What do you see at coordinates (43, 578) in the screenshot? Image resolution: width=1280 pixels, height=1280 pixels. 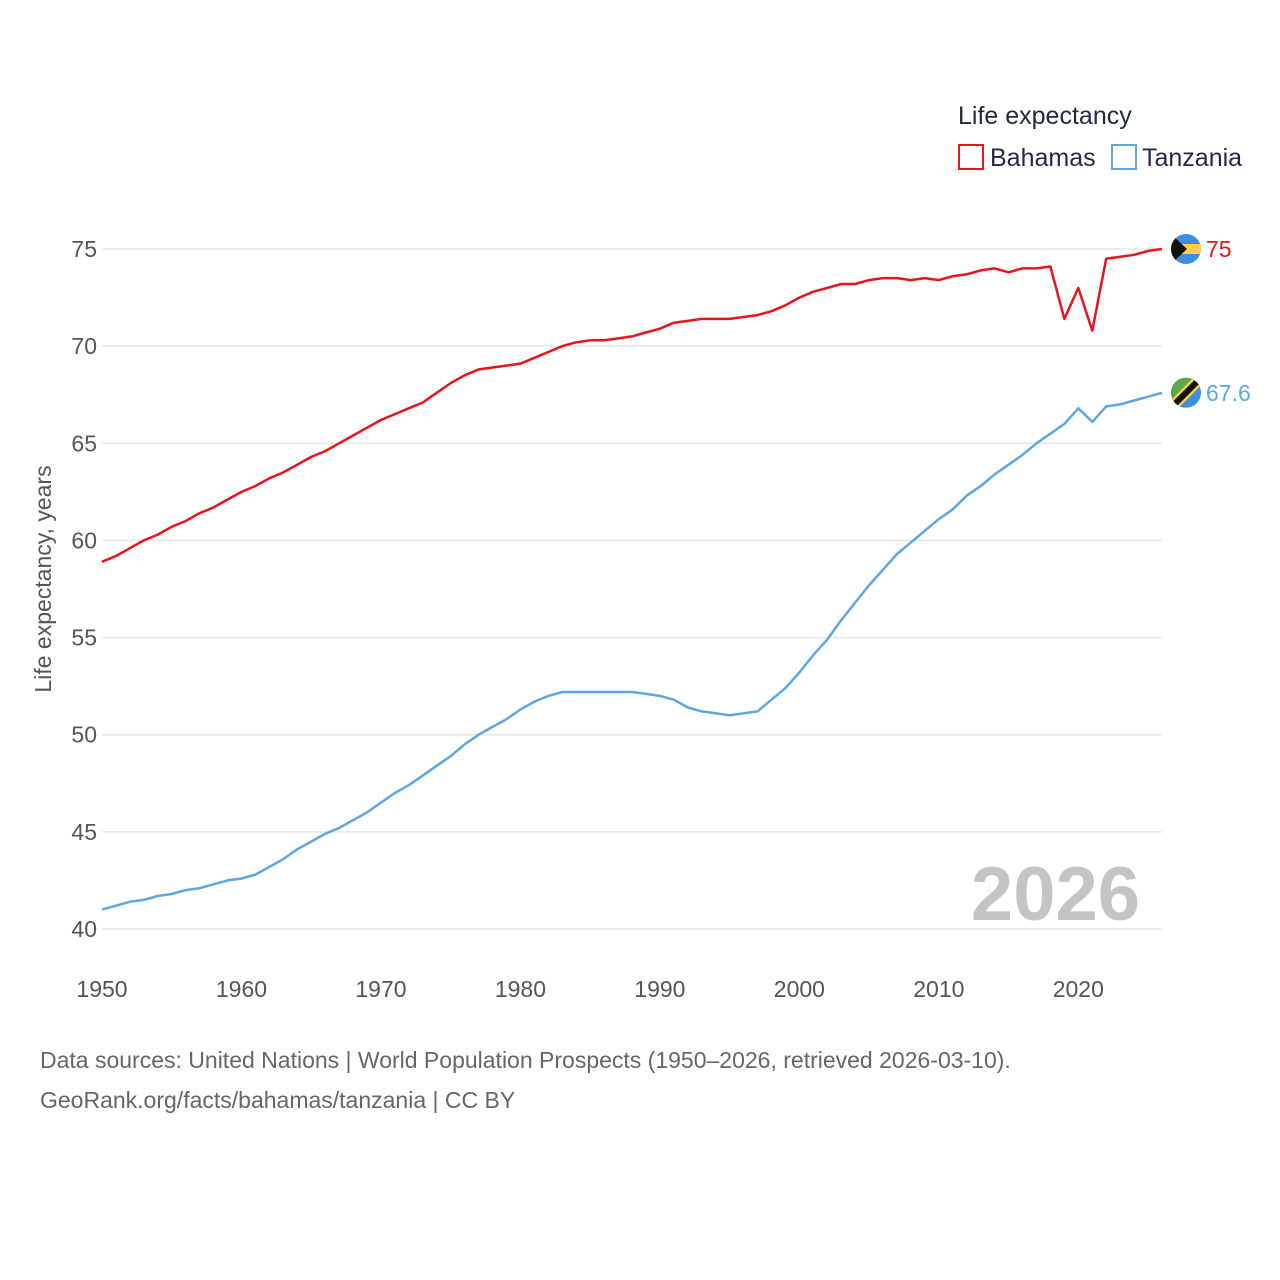 I see `y-axis-title: Life expectancy, years` at bounding box center [43, 578].